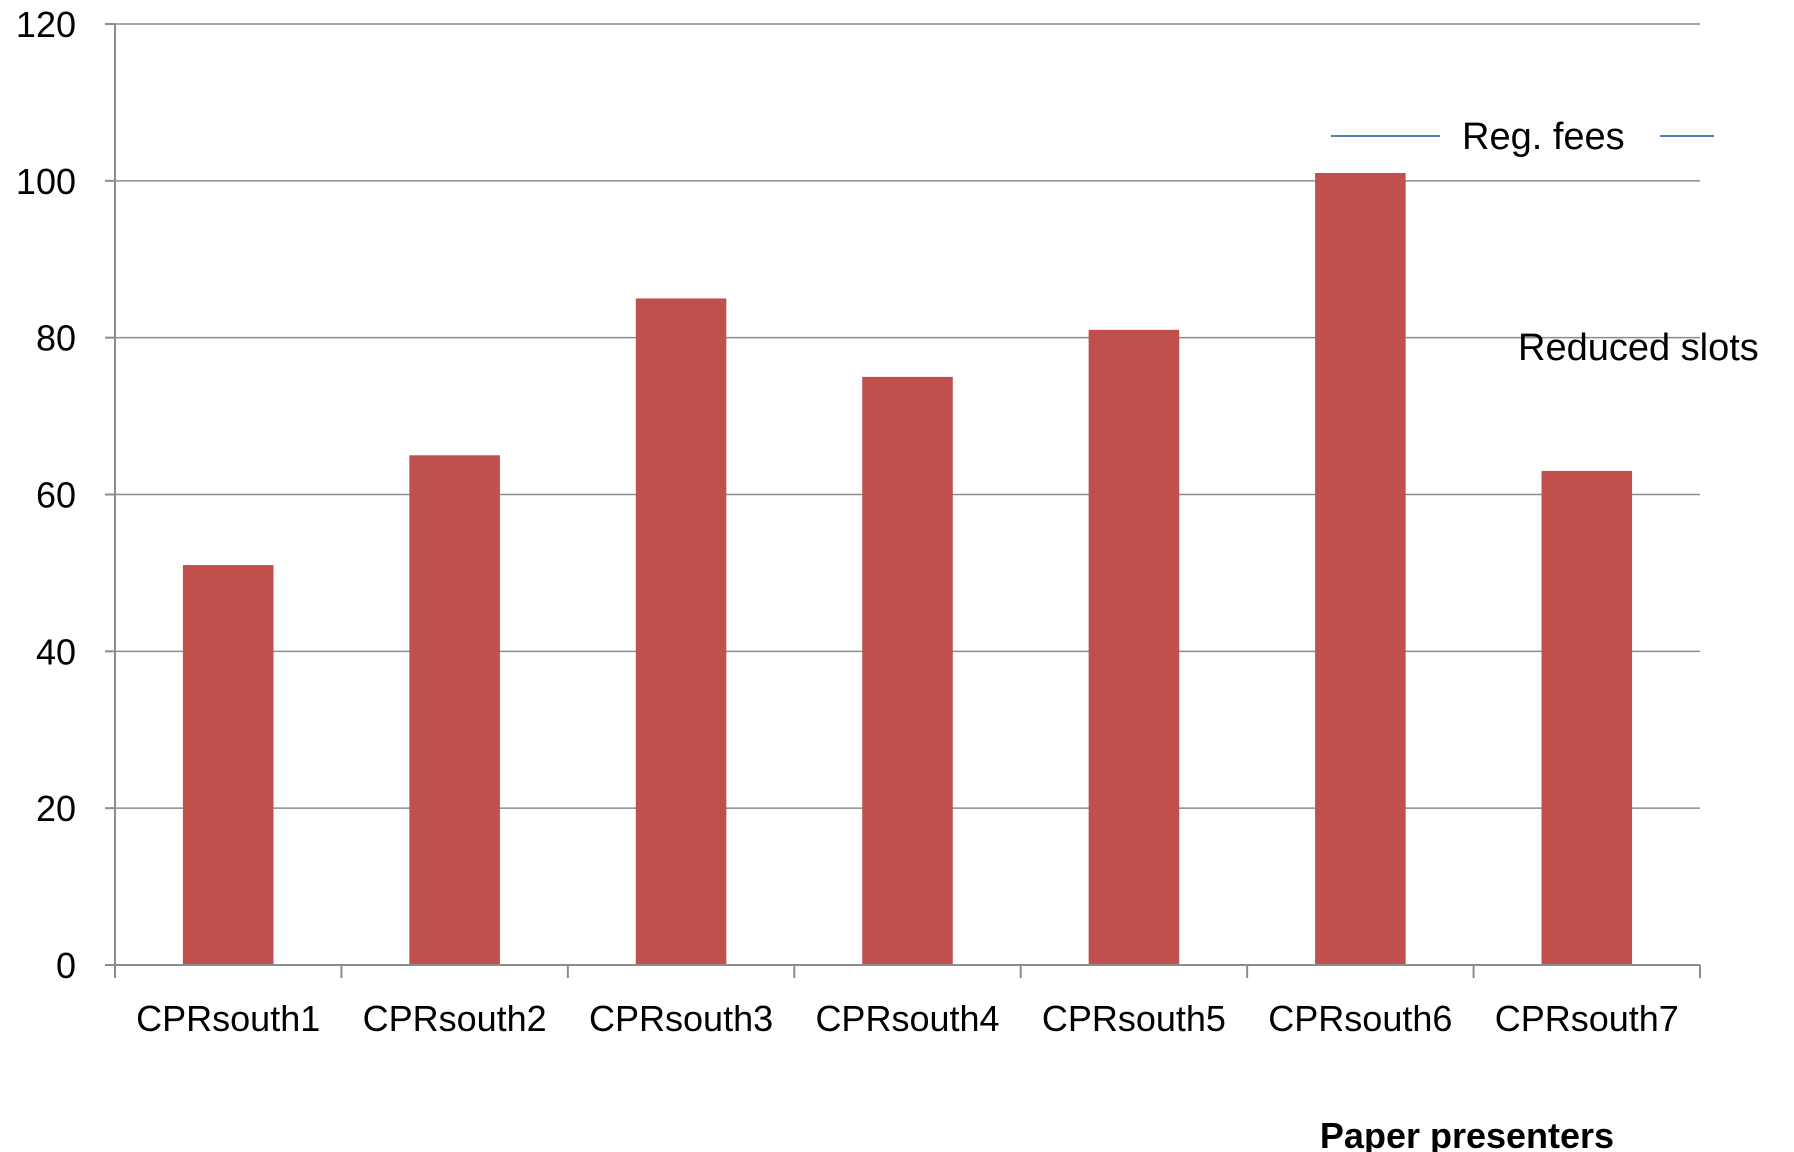  I want to click on y-axis-ticks: 0 20 40 60 80 100 120, so click(65, 495).